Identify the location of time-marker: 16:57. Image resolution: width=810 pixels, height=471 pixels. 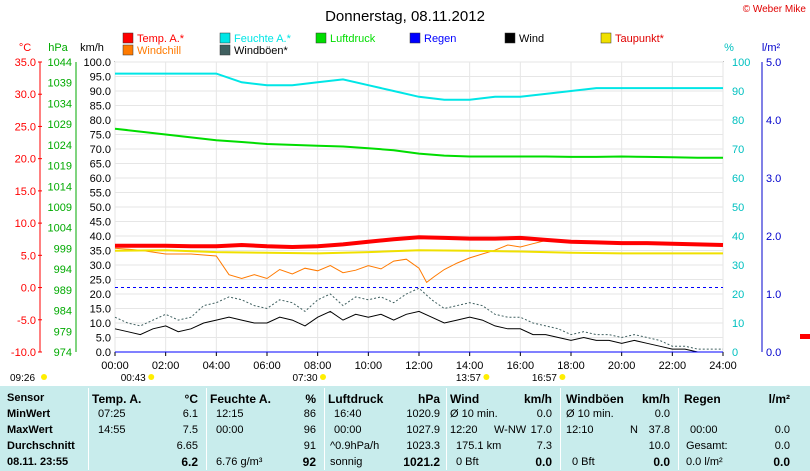
(544, 378).